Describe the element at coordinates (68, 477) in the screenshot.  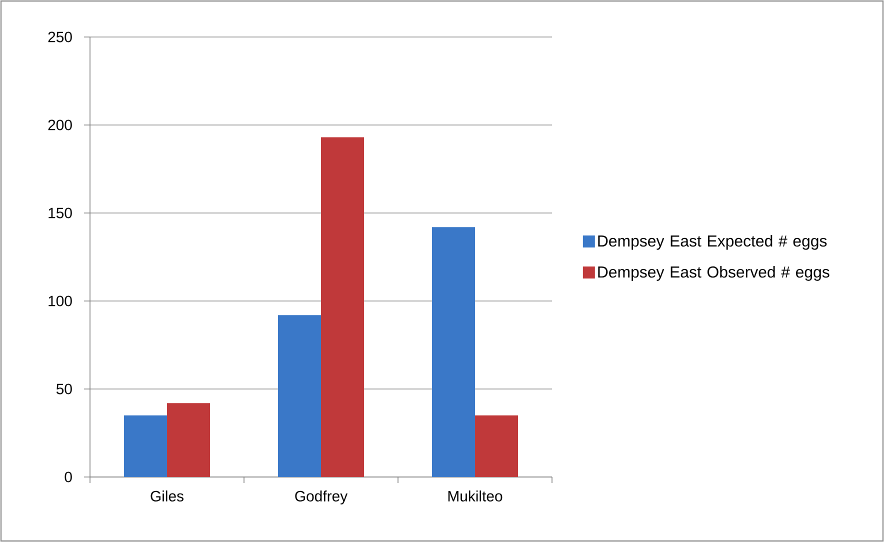
I see `y-tick-label: 0` at that location.